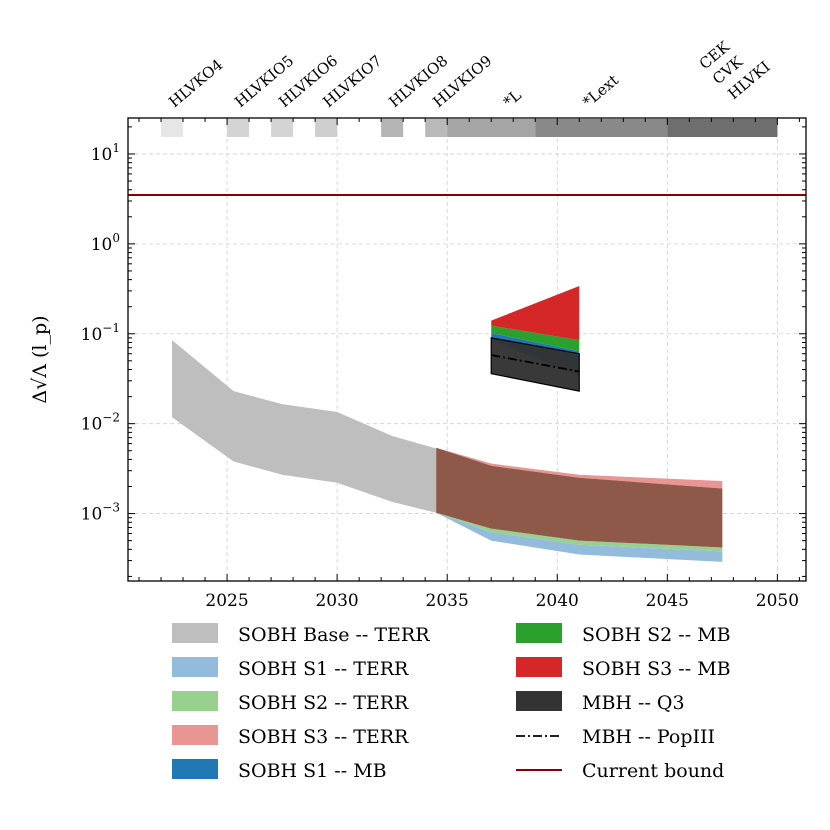  What do you see at coordinates (535, 338) in the screenshot?
I see `band-sobh-s2-mb` at bounding box center [535, 338].